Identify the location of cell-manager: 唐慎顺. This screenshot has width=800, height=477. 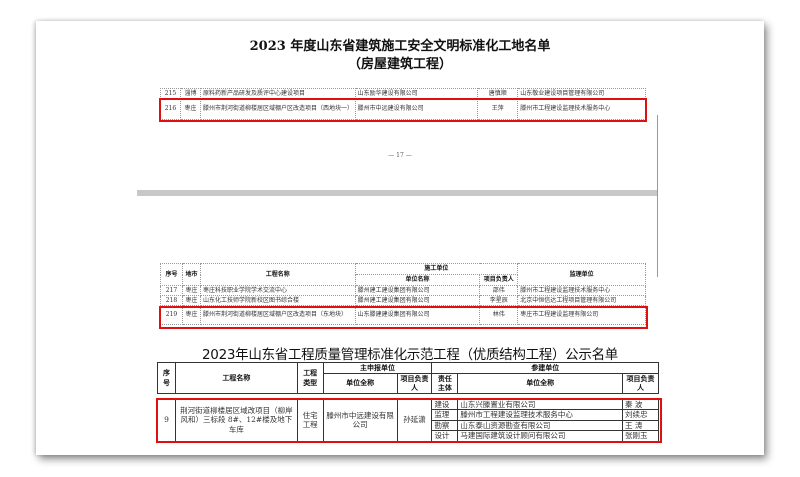
(498, 93).